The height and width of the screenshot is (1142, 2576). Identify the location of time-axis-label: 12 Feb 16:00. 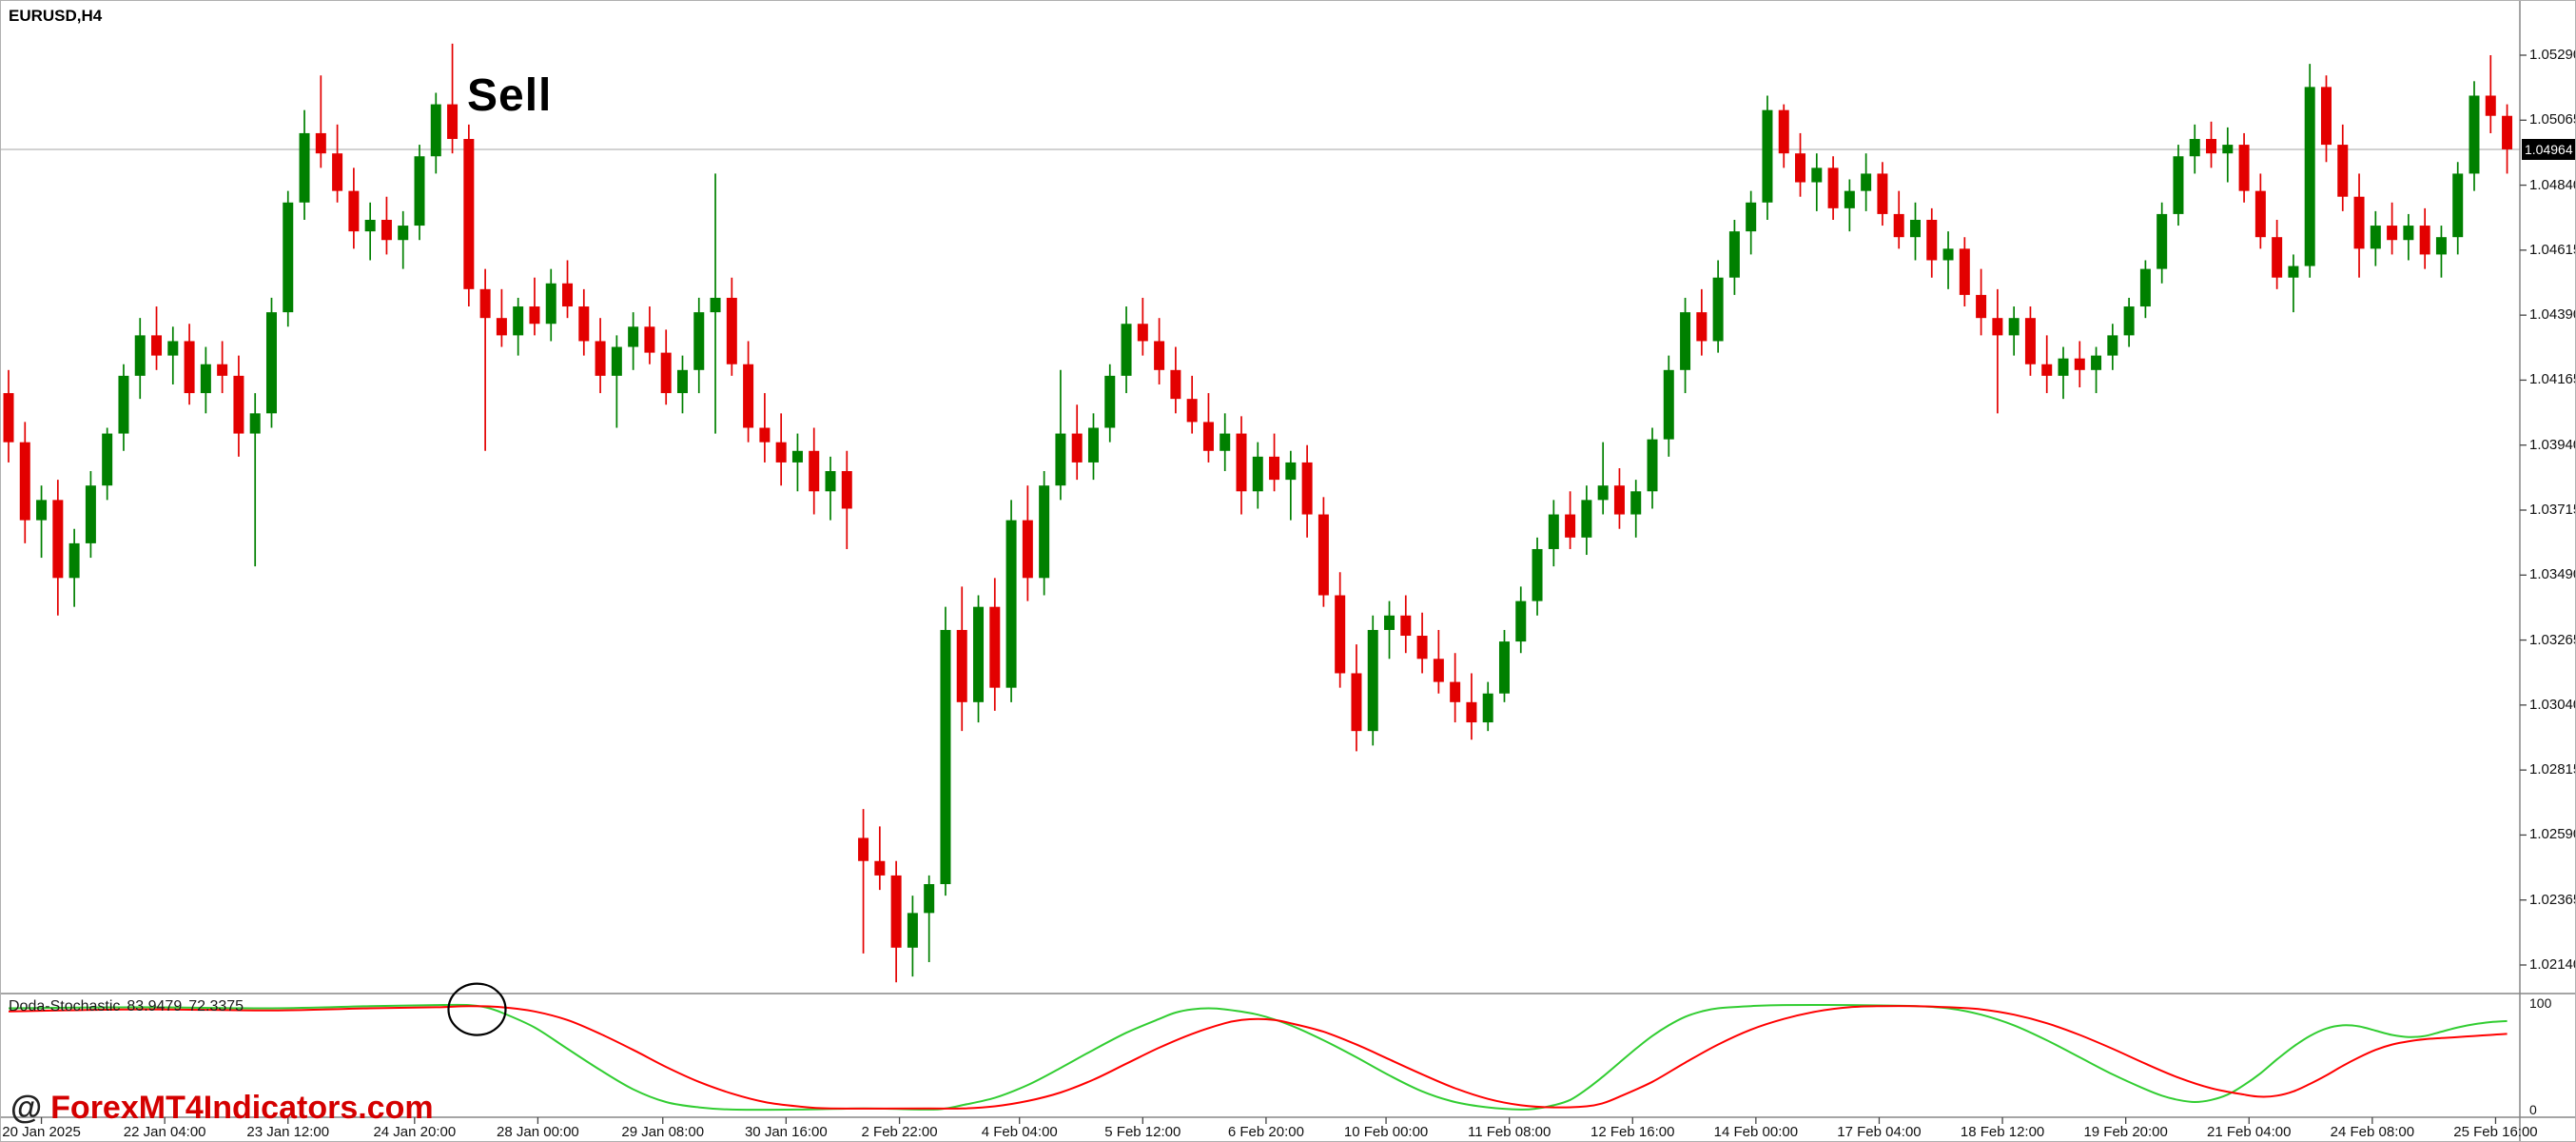
(1633, 1132).